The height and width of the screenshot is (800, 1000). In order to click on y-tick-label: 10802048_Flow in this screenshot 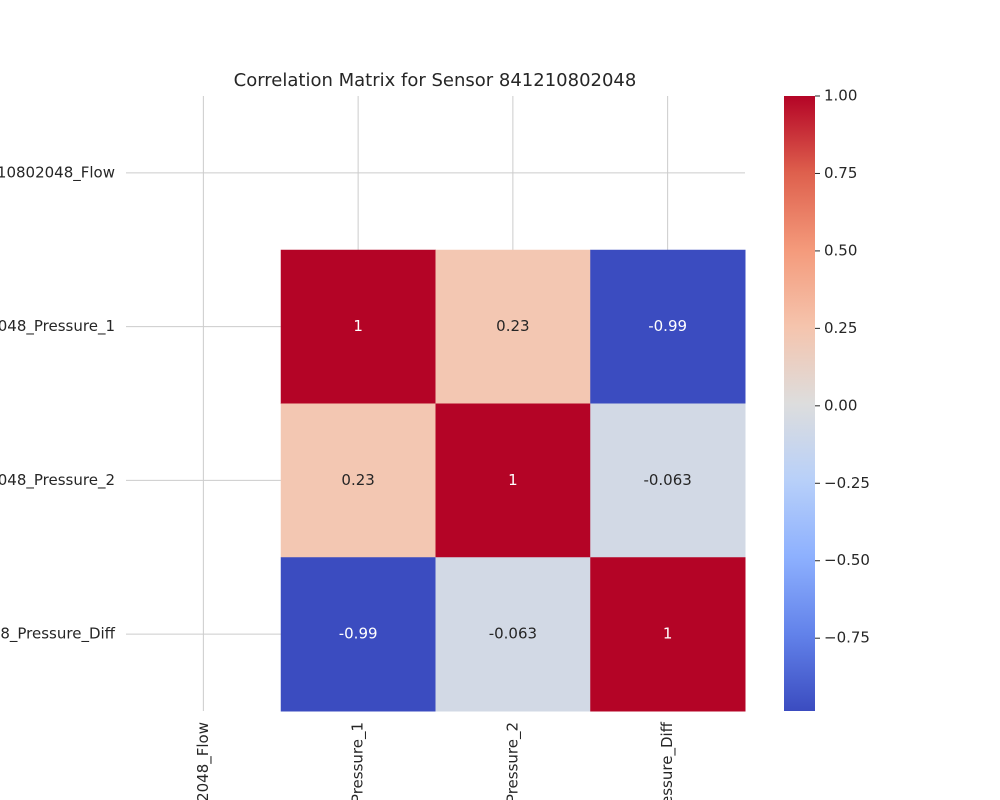, I will do `click(57, 172)`.